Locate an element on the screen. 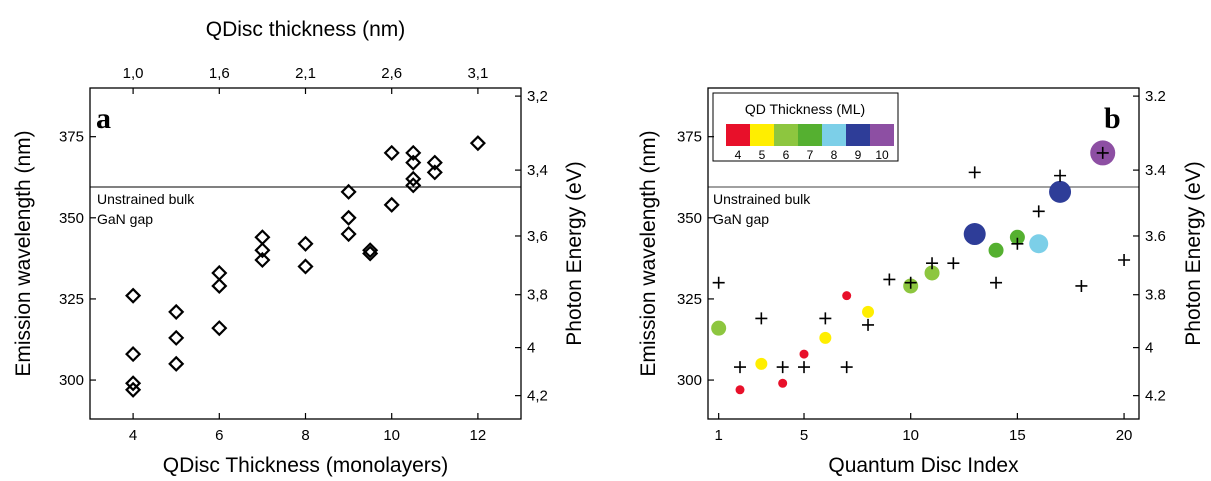 This screenshot has width=1211, height=481. right-axis-label-b: Photon Energy (eV) is located at coordinates (1193, 253).